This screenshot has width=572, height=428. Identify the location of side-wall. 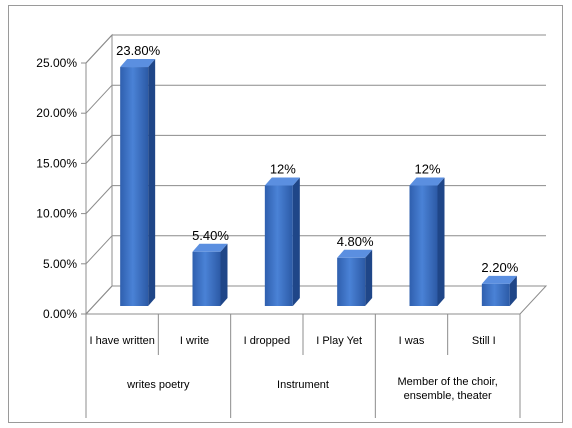
(99, 174).